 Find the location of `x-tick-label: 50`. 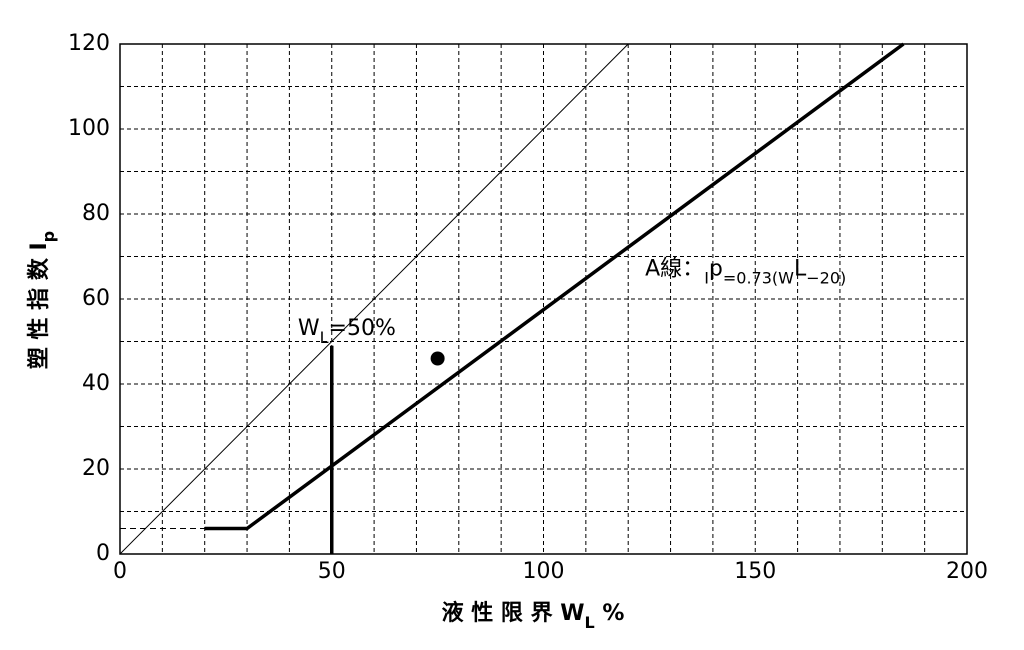

x-tick-label: 50 is located at coordinates (332, 571).